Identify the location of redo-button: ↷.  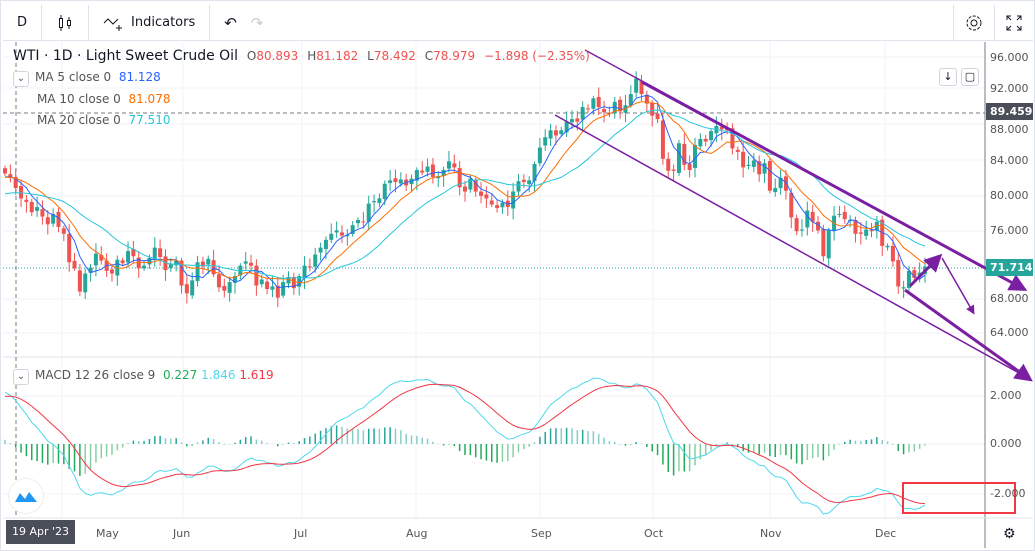
(264, 23).